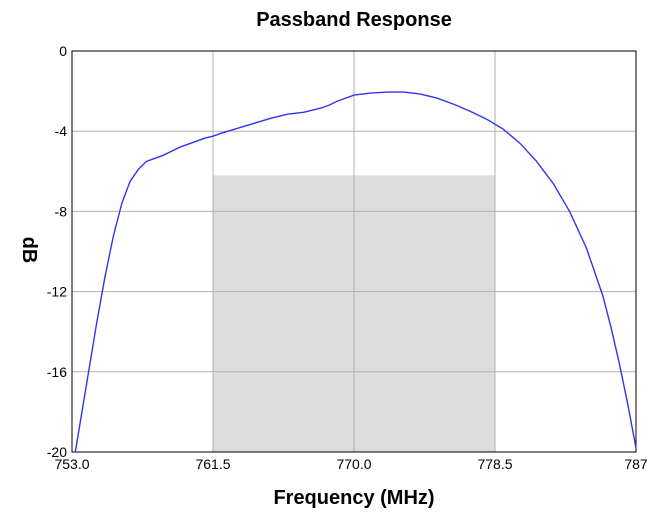 Image resolution: width=656 pixels, height=516 pixels. Describe the element at coordinates (61, 131) in the screenshot. I see `y-tick-label: -4` at that location.